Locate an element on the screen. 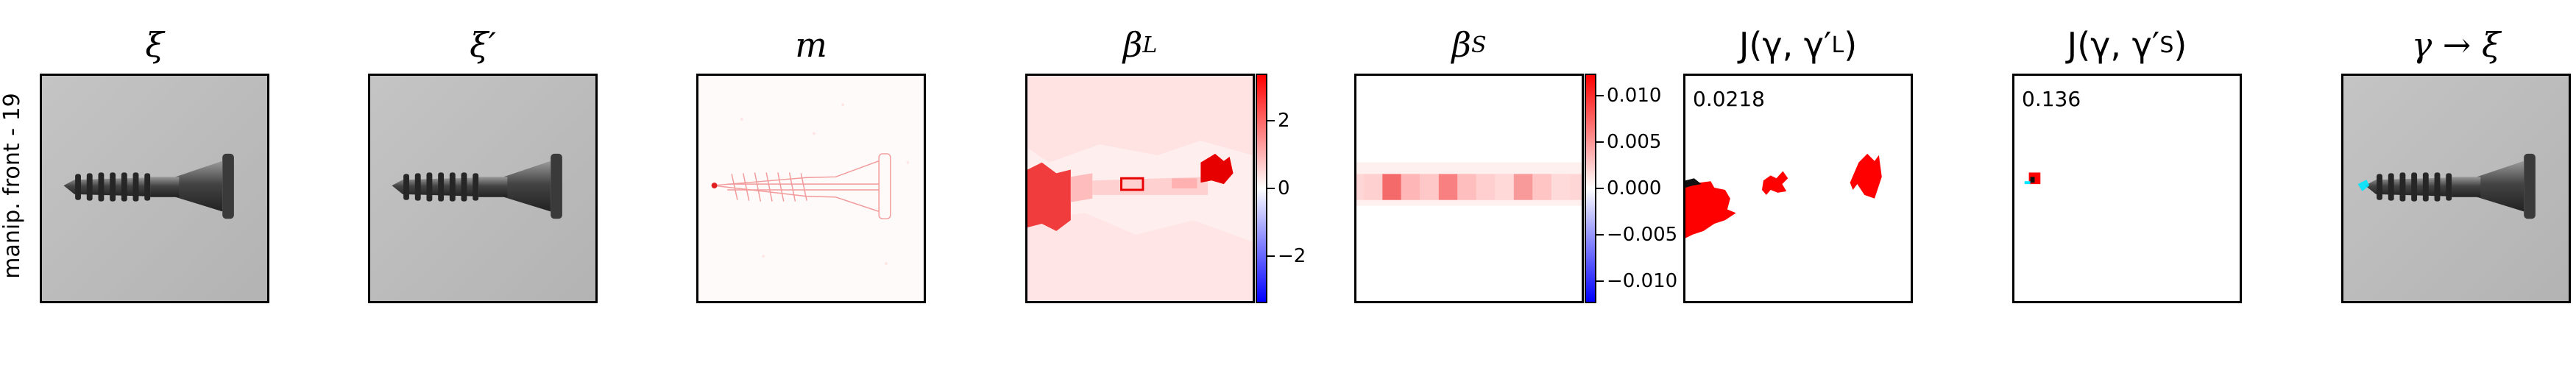 This screenshot has height=368, width=2576. image-gamma-xi is located at coordinates (2456, 188).